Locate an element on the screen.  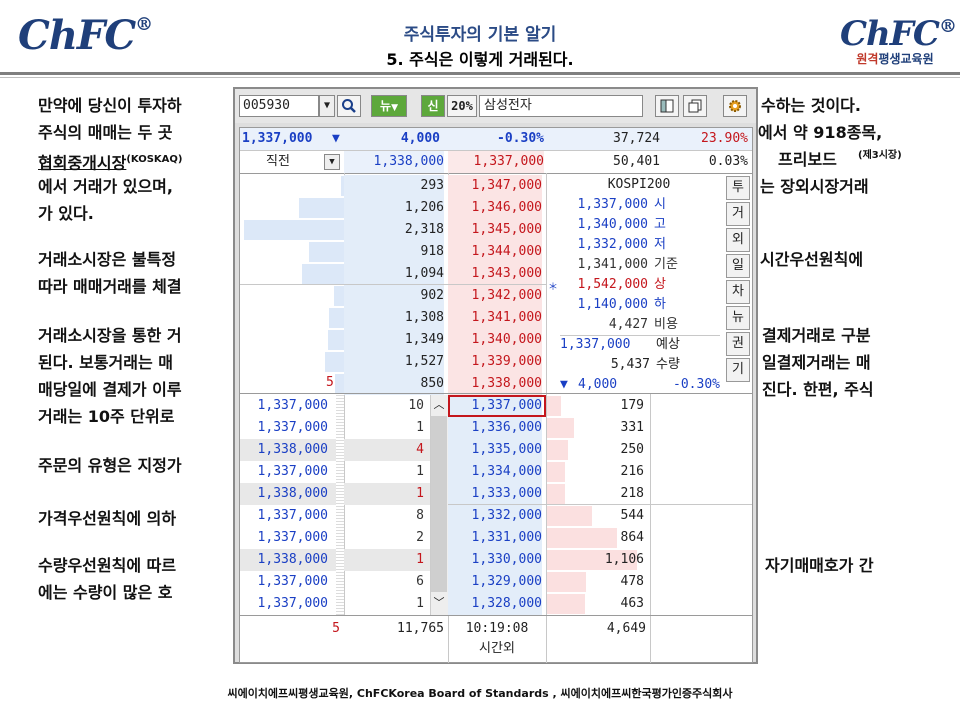
body-text: 주문의 유형은 지정가 is located at coordinates (110, 465).